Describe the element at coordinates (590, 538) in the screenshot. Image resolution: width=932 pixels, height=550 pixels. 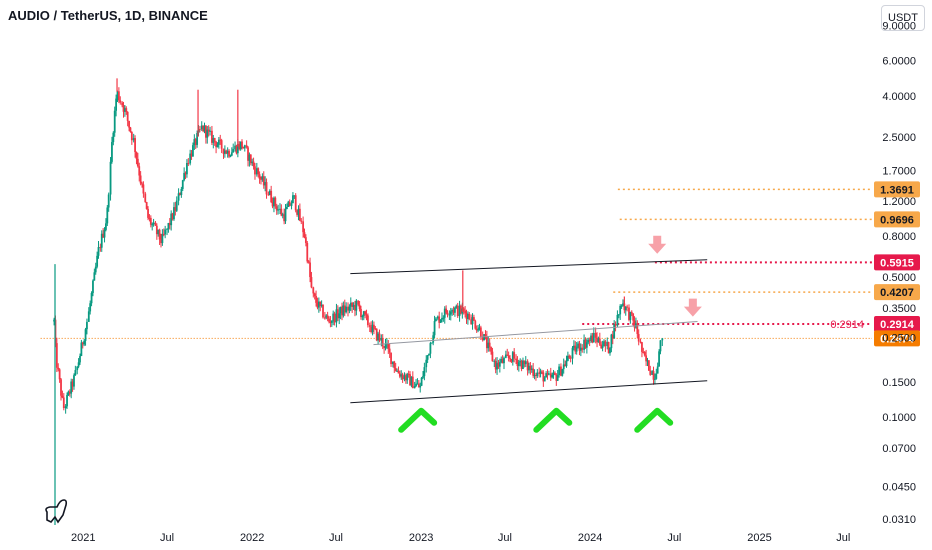
I see `x-tick-label: 2024` at that location.